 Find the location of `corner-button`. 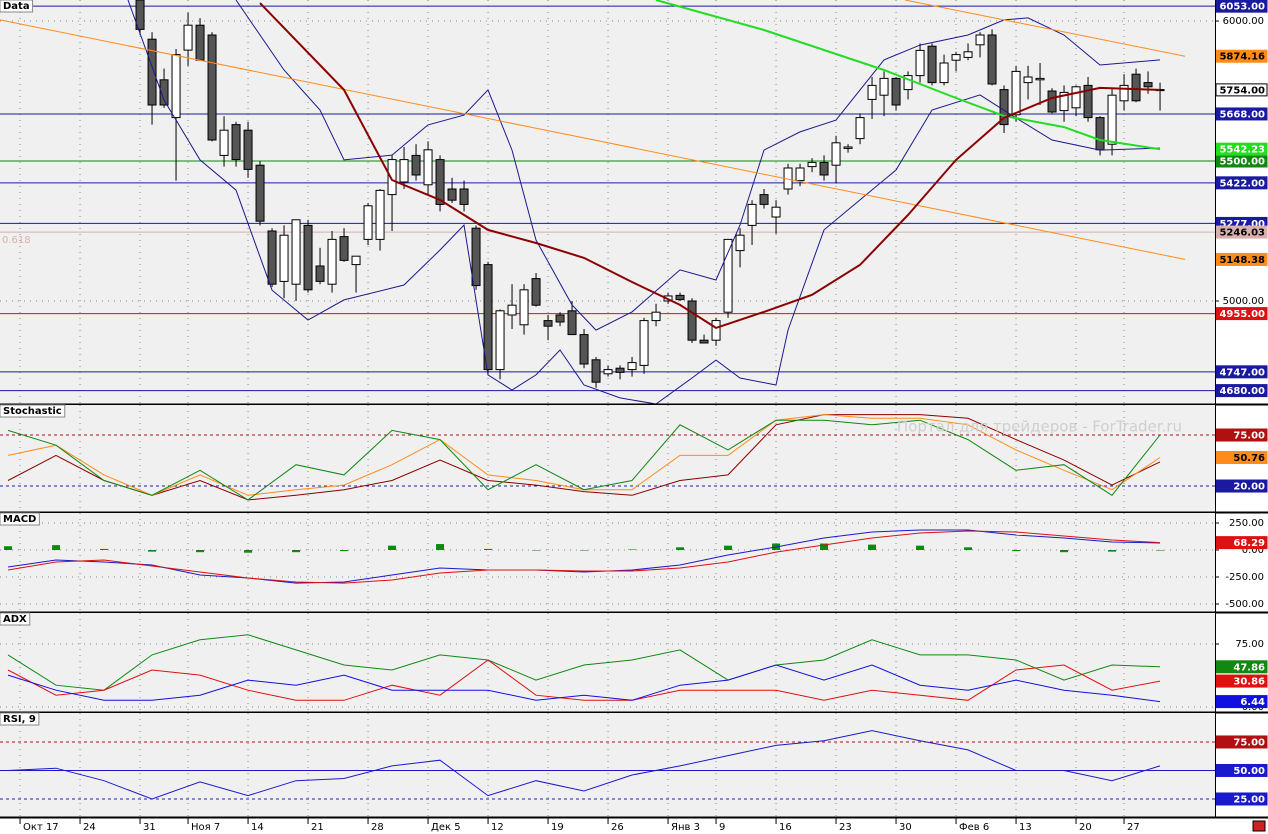

corner-button is located at coordinates (1259, 826).